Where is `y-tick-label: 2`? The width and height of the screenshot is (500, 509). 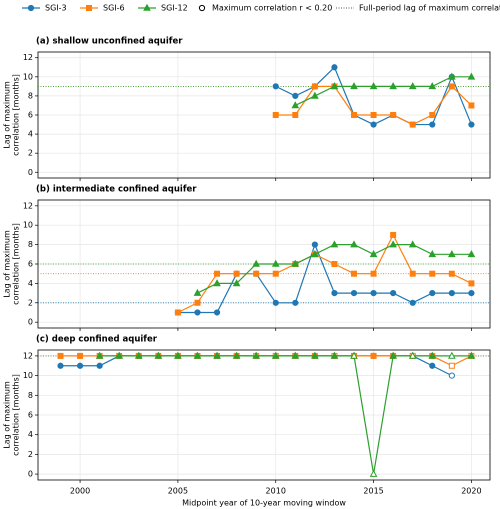
y-tick-label: 2 is located at coordinates (30, 454).